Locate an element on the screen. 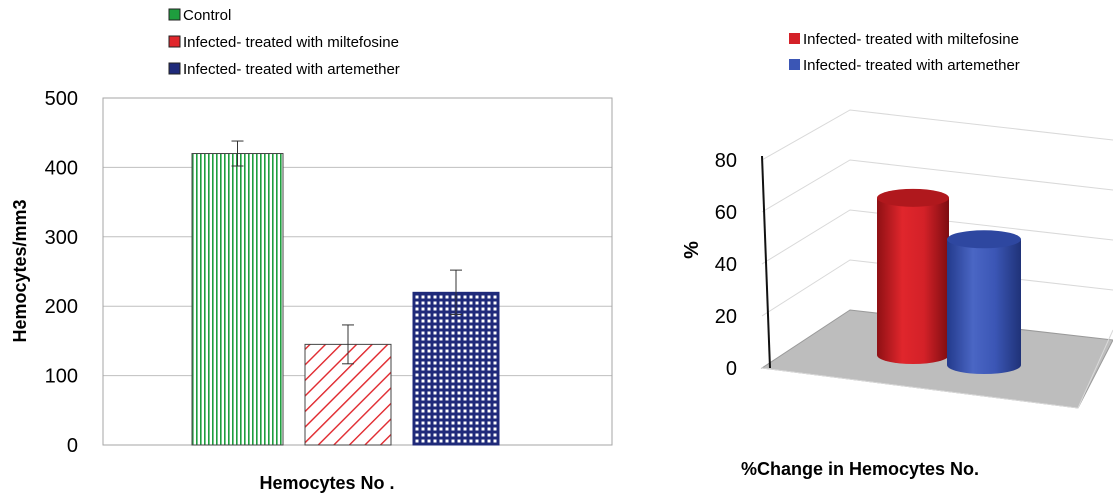 Image resolution: width=1113 pixels, height=498 pixels. cylinders is located at coordinates (949, 281).